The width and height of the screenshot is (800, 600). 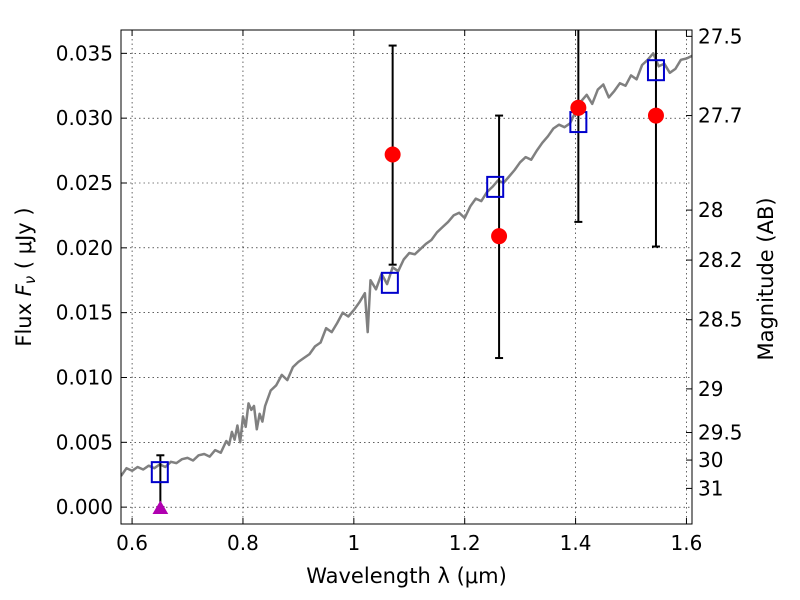 I want to click on upper-limit-point, so click(x=160, y=507).